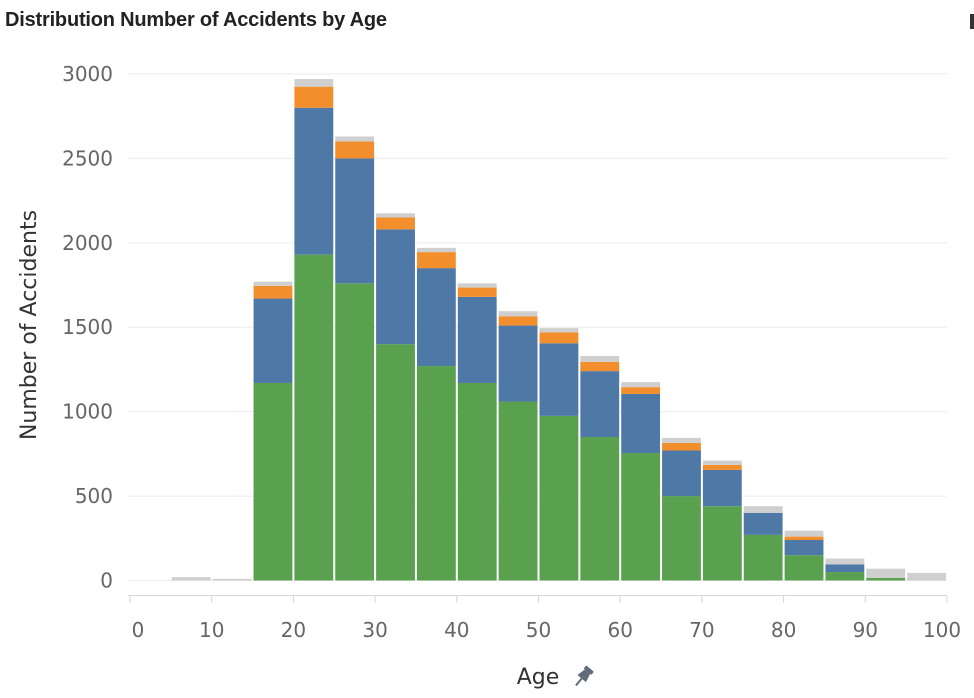 The image size is (974, 698). What do you see at coordinates (538, 599) in the screenshot?
I see `axes` at bounding box center [538, 599].